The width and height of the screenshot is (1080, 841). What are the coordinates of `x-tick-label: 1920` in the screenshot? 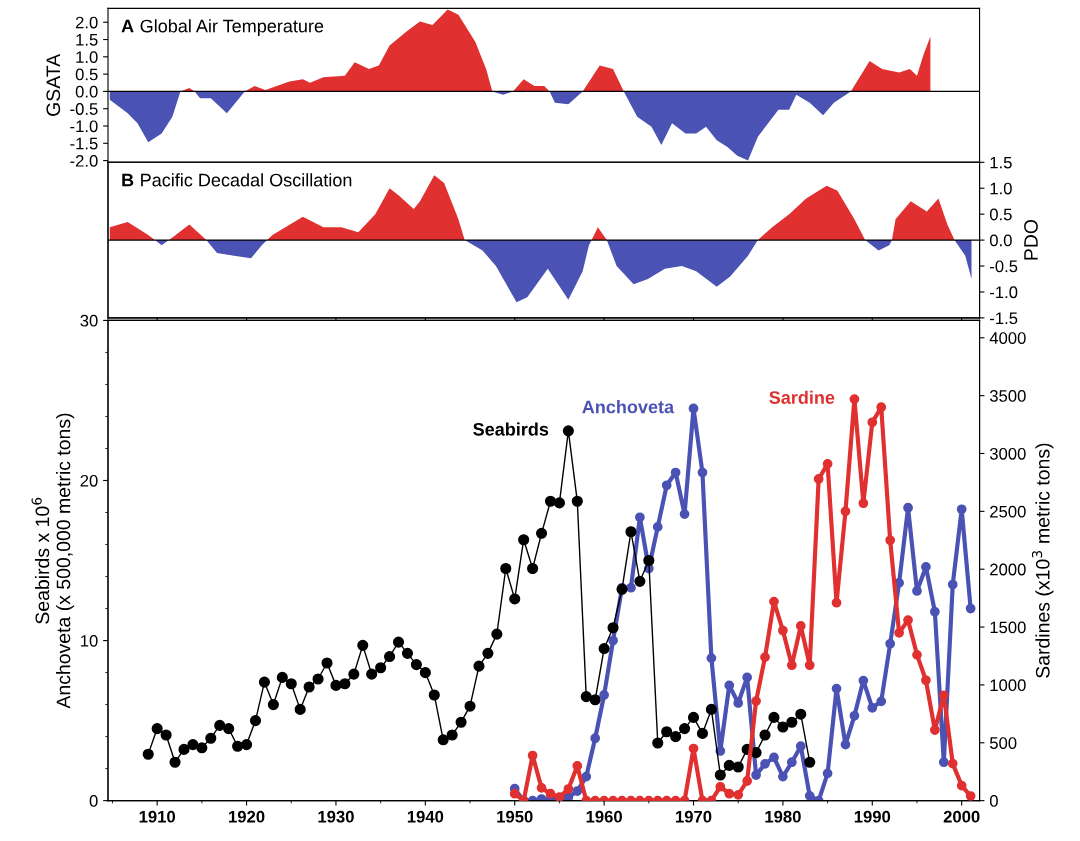 It's located at (247, 816).